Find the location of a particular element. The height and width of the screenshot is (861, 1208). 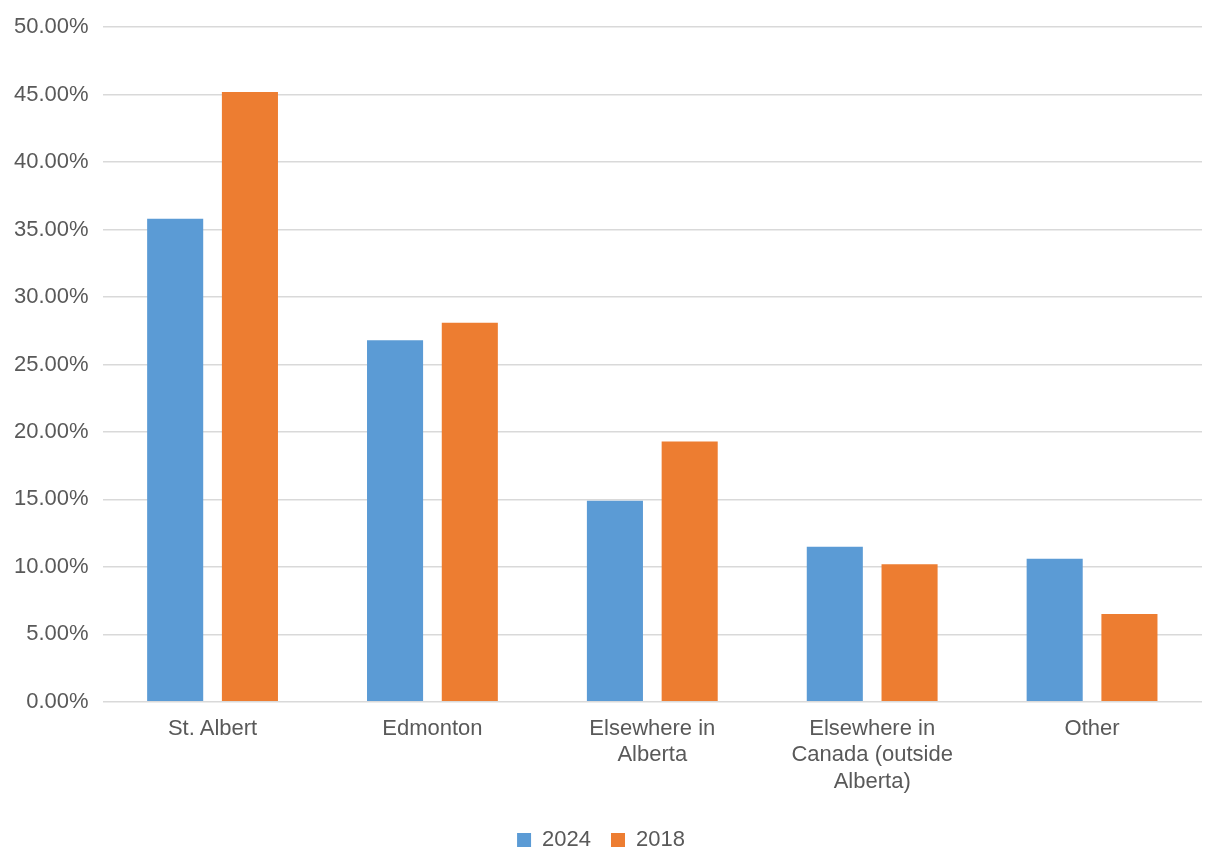

y-tick-label: 0.00% is located at coordinates (57, 700).